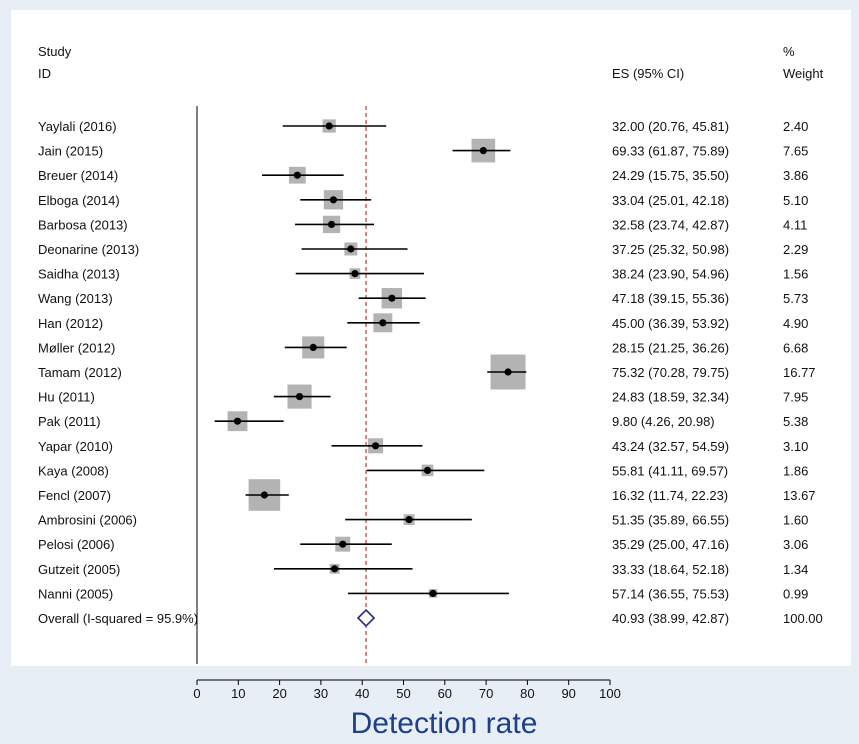  What do you see at coordinates (670, 200) in the screenshot?
I see `study-es-ci: 33.04 (25.01, 42.18)` at bounding box center [670, 200].